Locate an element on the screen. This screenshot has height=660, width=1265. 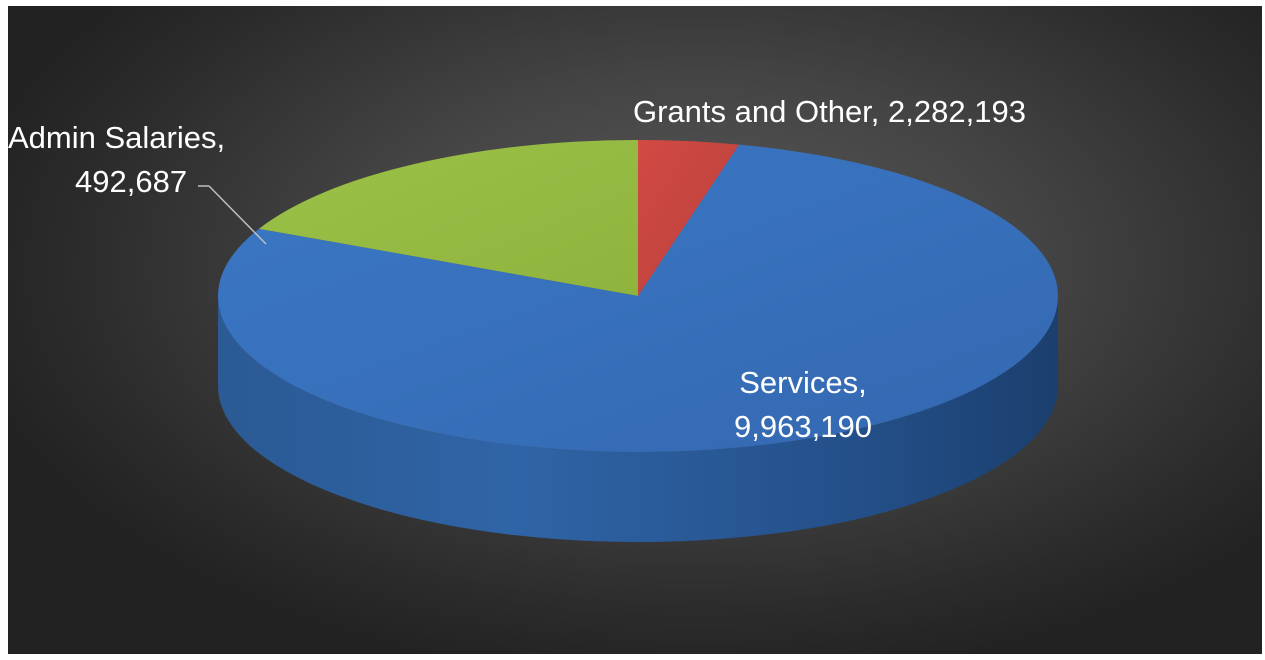
pie-slice-admin-salaries is located at coordinates (689, 218).